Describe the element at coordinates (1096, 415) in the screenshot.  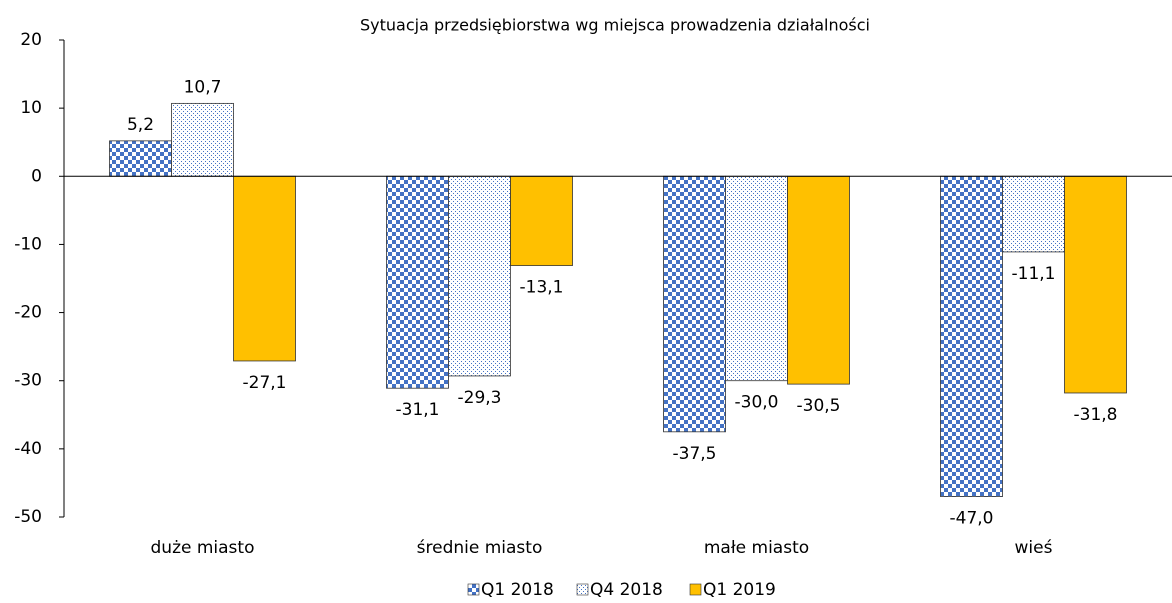
I see `value-label: -31,8` at that location.